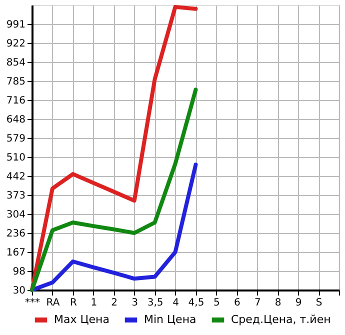 The height and width of the screenshot is (335, 345). What do you see at coordinates (16, 63) in the screenshot?
I see `y-tick-label: 854` at bounding box center [16, 63].